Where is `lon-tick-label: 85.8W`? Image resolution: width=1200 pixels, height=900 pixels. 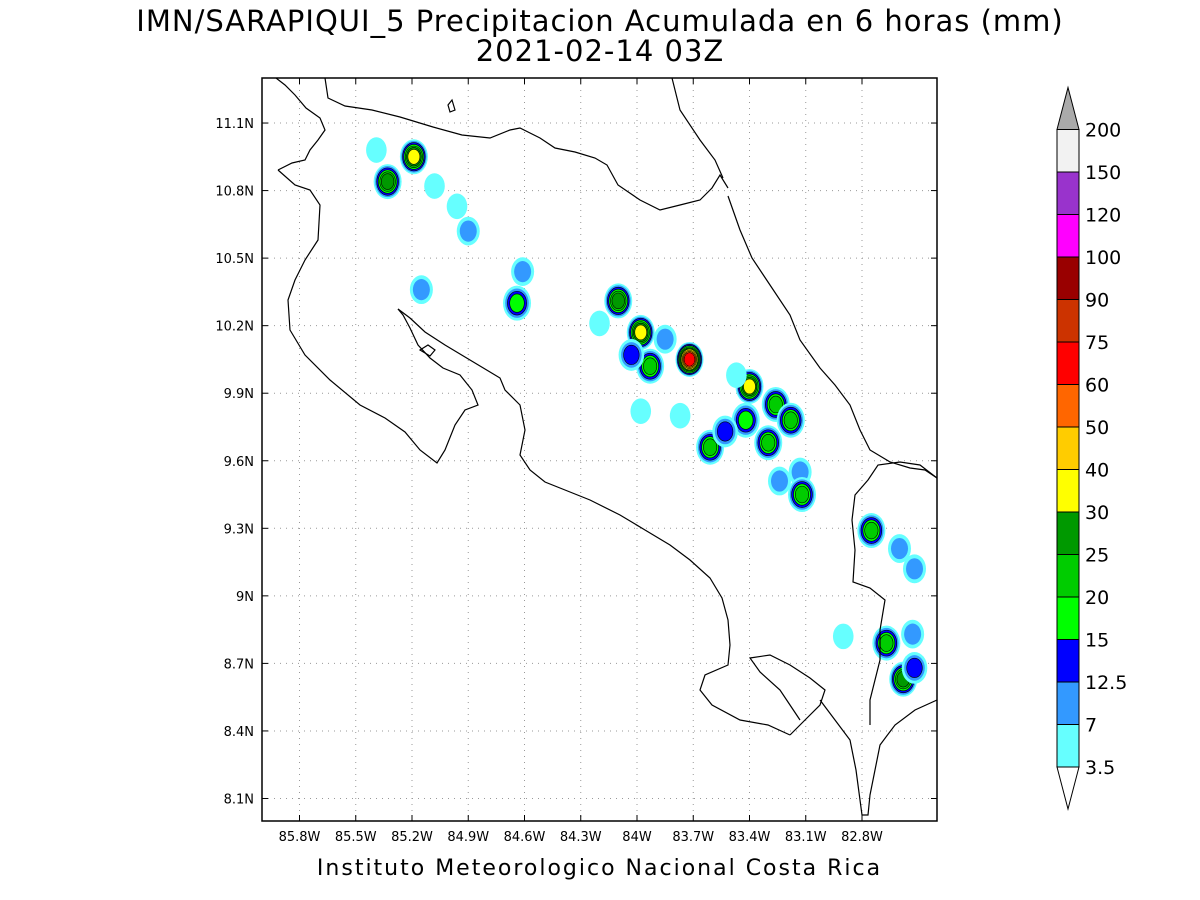 lon-tick-label: 85.8W is located at coordinates (300, 837).